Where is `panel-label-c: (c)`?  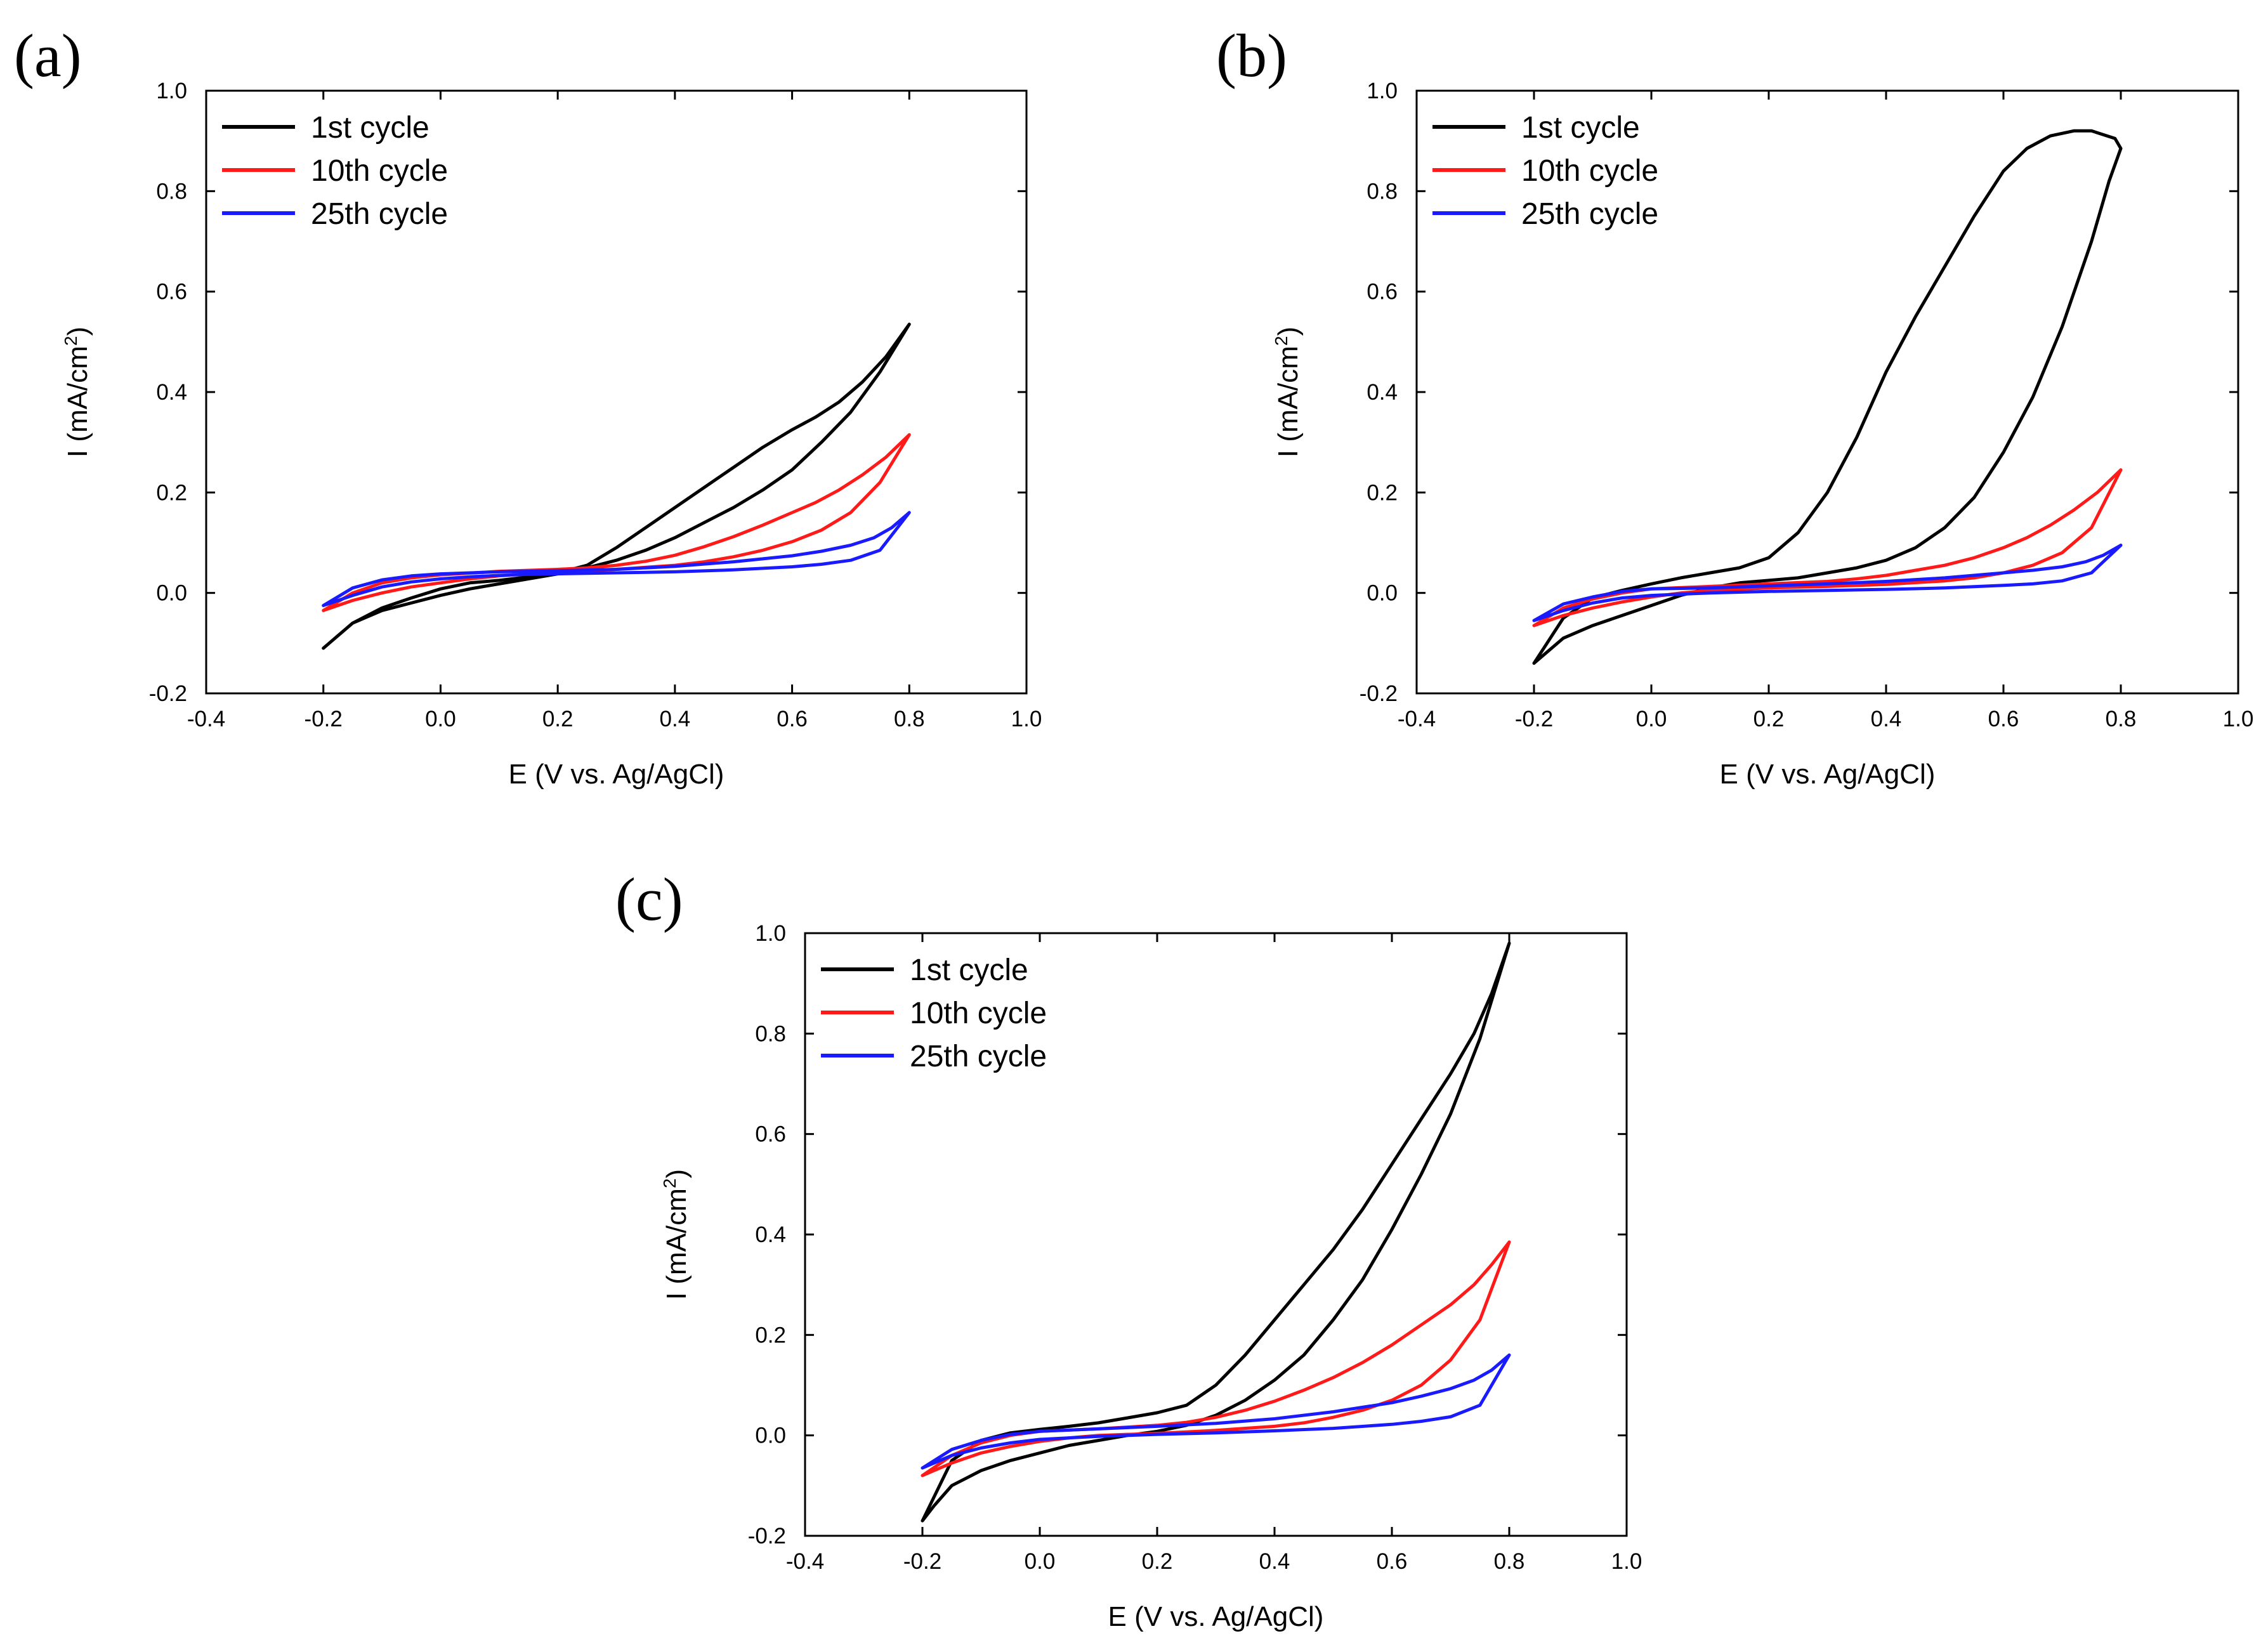
panel-label-c: (c) is located at coordinates (649, 899).